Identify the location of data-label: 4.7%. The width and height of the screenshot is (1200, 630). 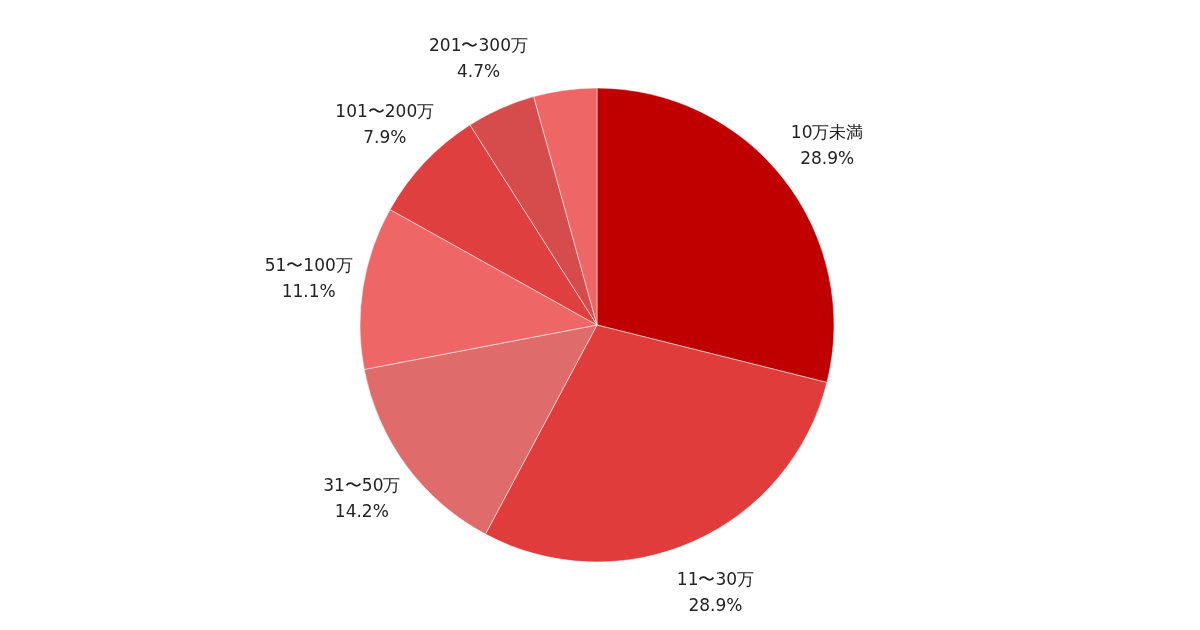
(478, 71).